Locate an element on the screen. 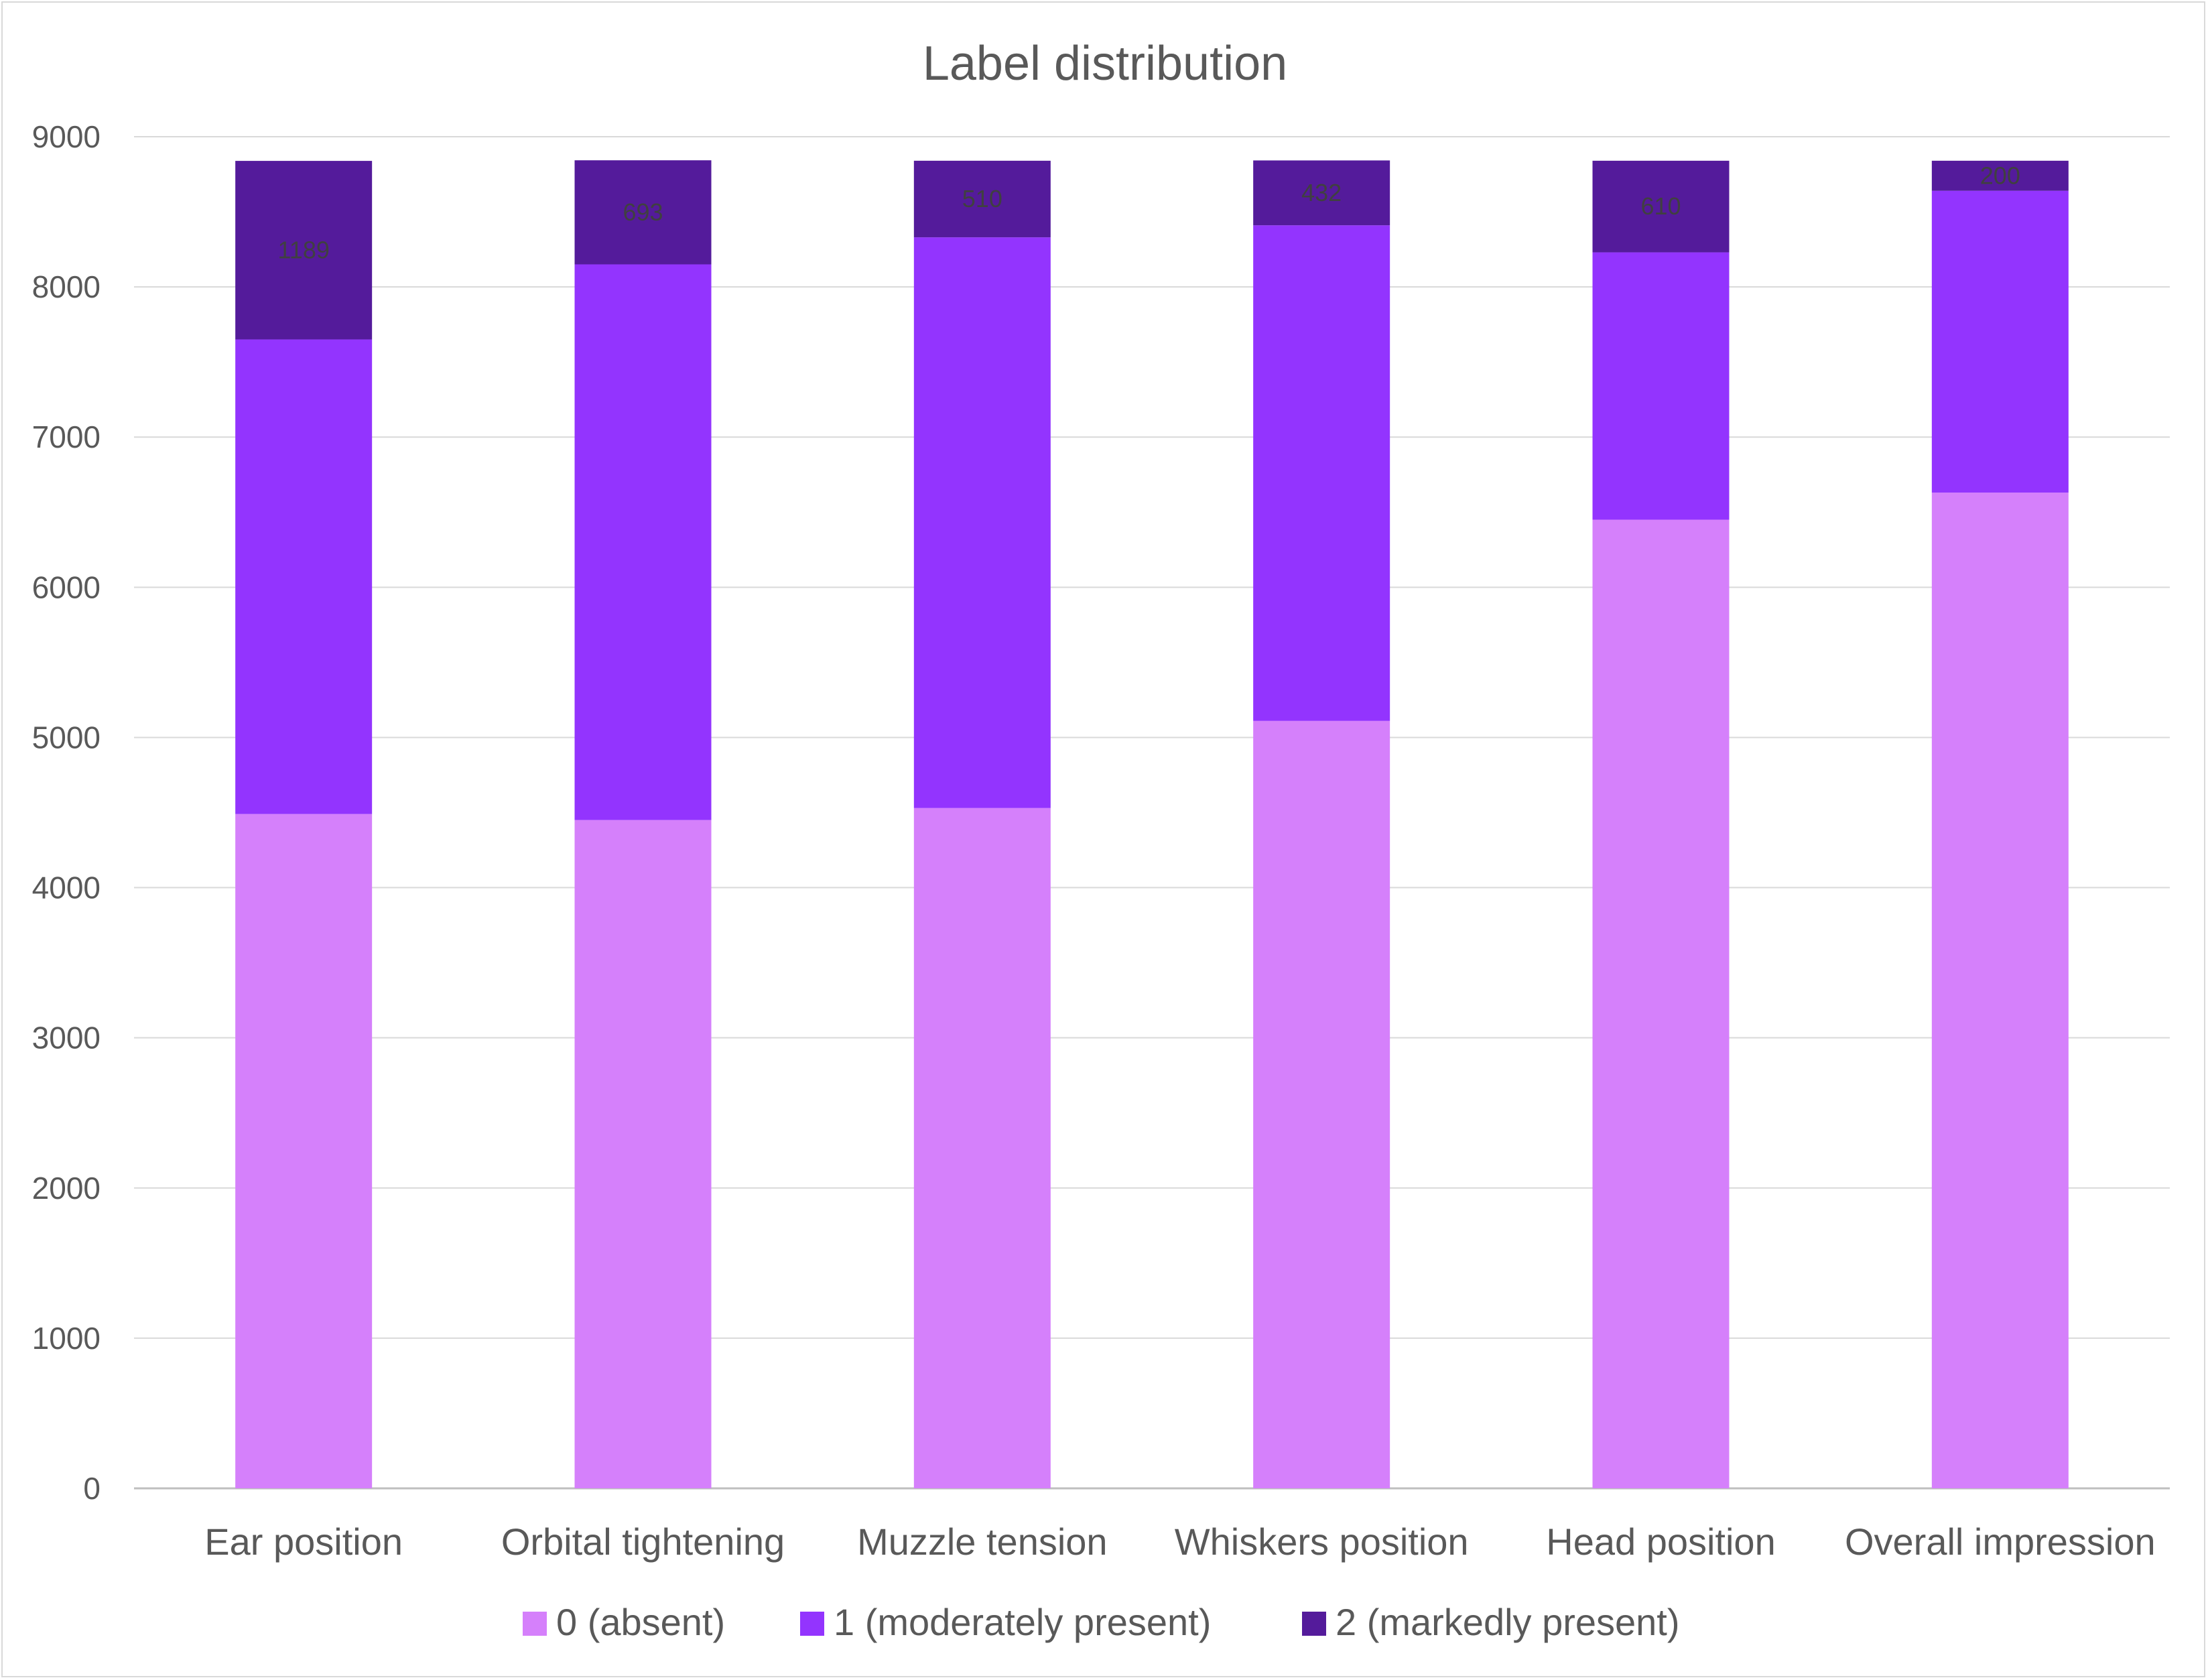 Image resolution: width=2208 pixels, height=1680 pixels. data-label: 510 is located at coordinates (982, 199).